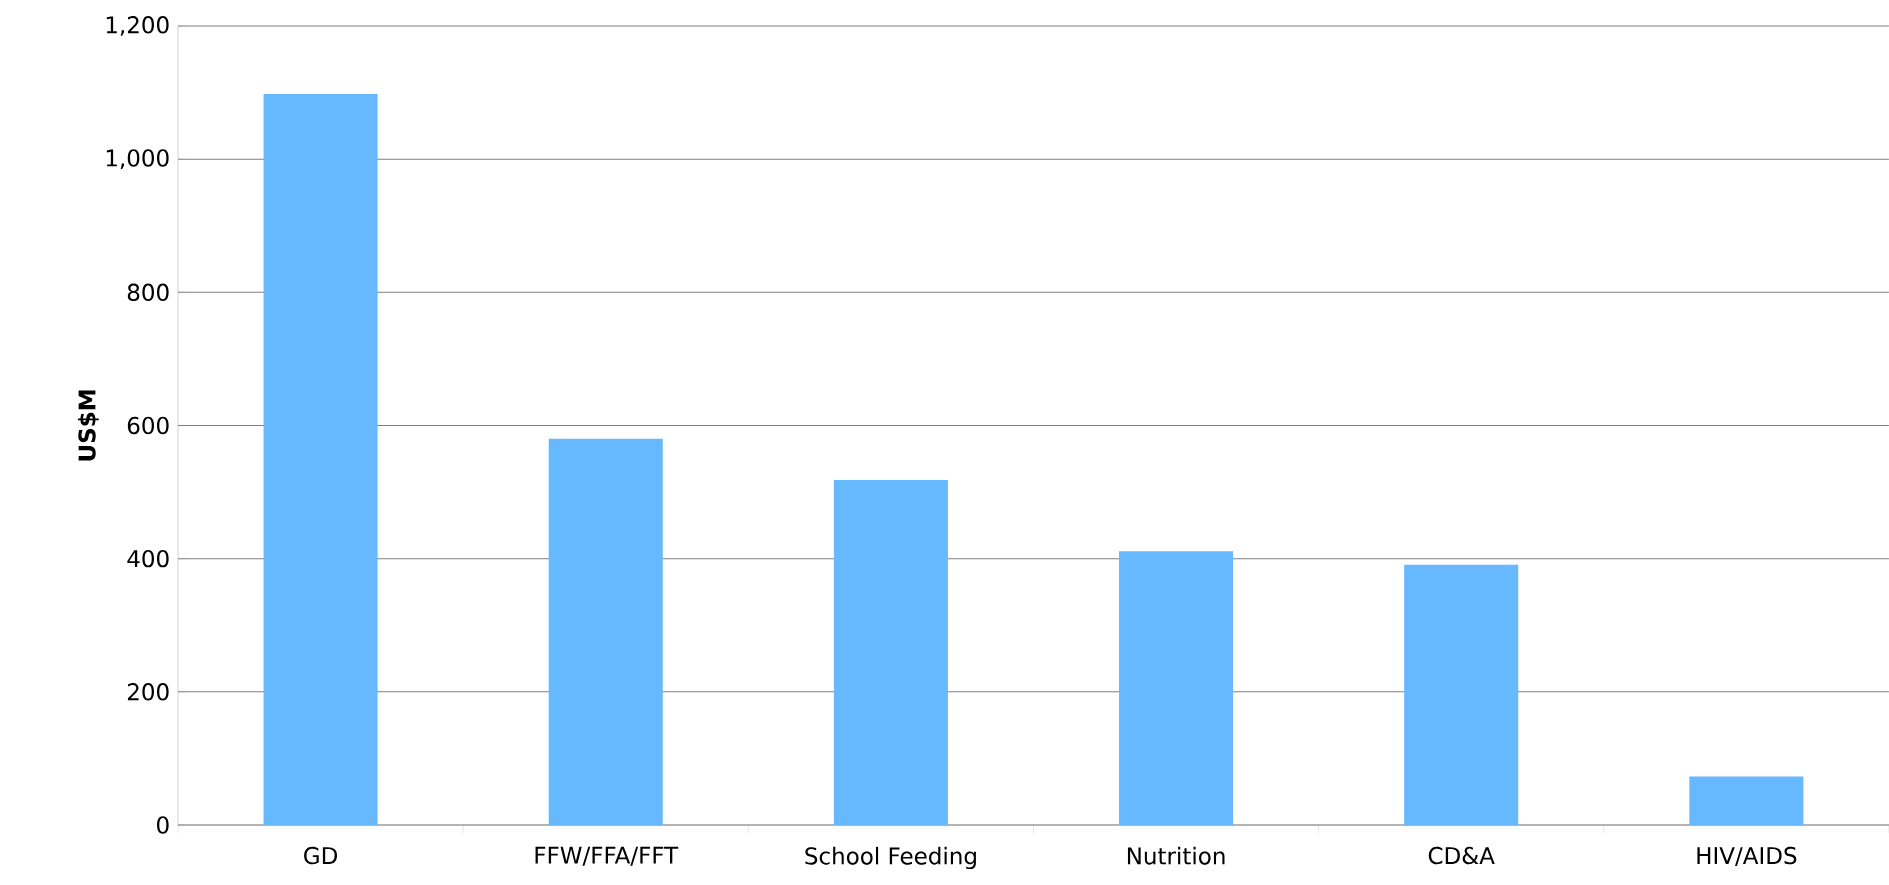  What do you see at coordinates (148, 425) in the screenshot?
I see `y-tick-label: 600` at bounding box center [148, 425].